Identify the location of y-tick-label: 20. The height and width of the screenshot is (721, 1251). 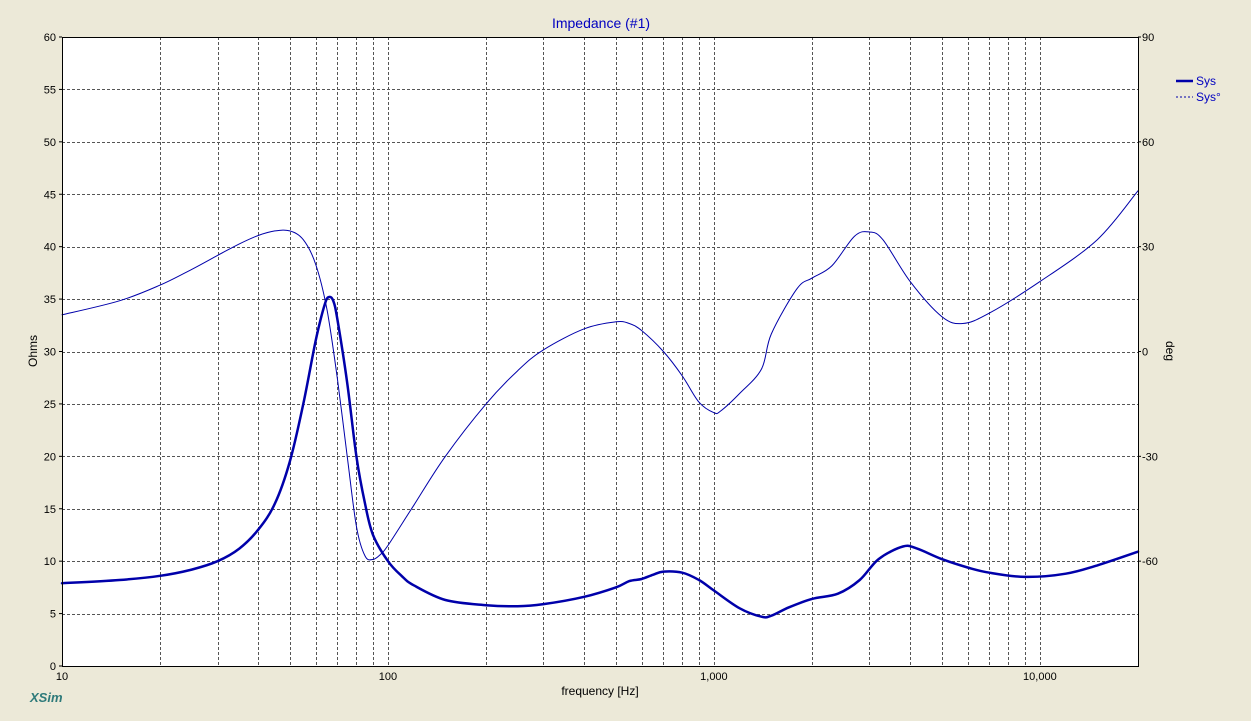
(50, 457).